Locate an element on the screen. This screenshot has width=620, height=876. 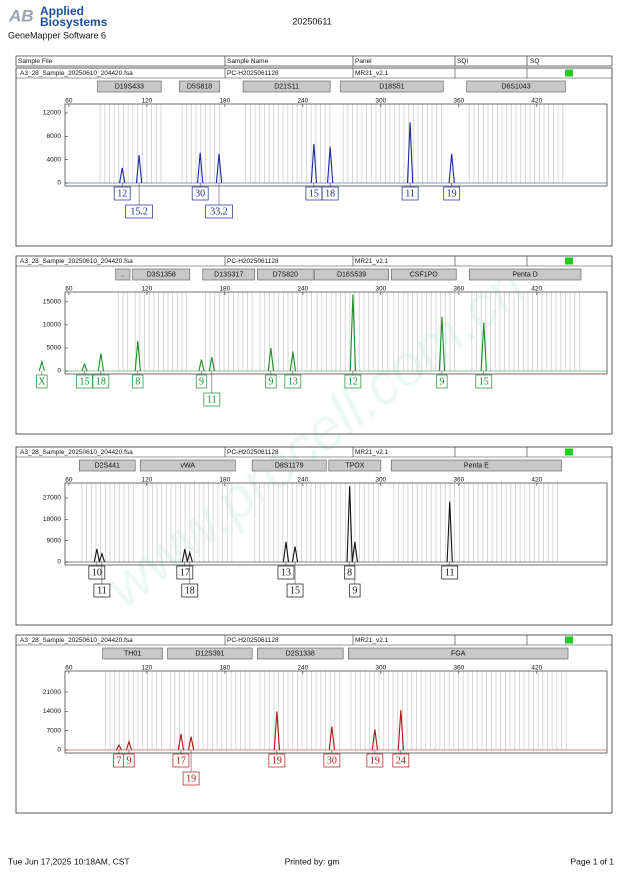
y-tick-label: 5000 is located at coordinates (54, 348).